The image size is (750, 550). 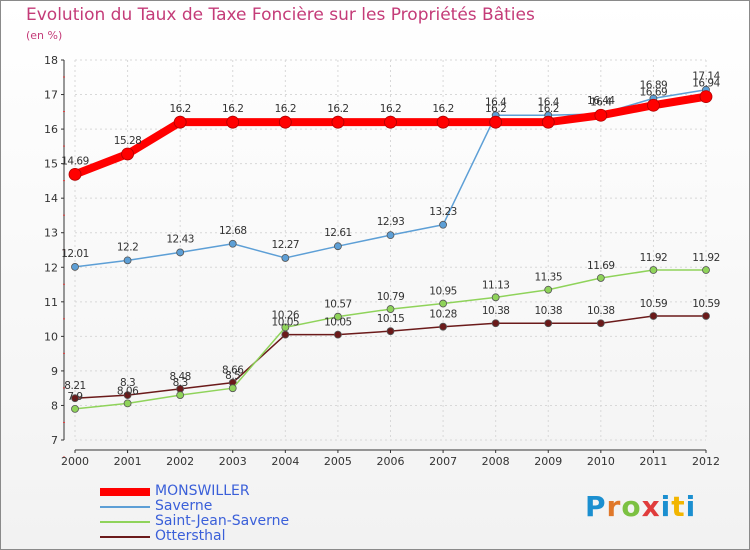 I want to click on data-label: 10.95, so click(x=443, y=292).